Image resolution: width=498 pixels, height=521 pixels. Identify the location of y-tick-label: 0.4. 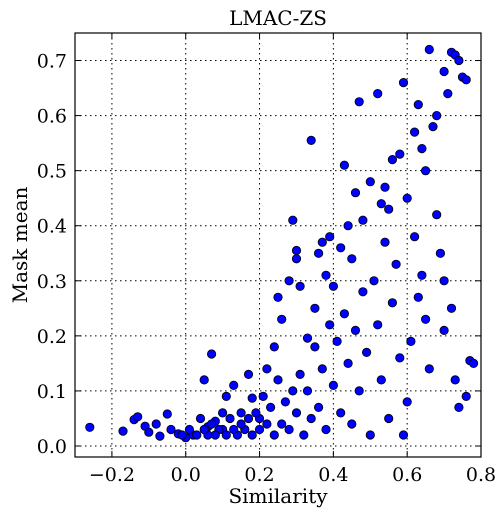
(52, 227).